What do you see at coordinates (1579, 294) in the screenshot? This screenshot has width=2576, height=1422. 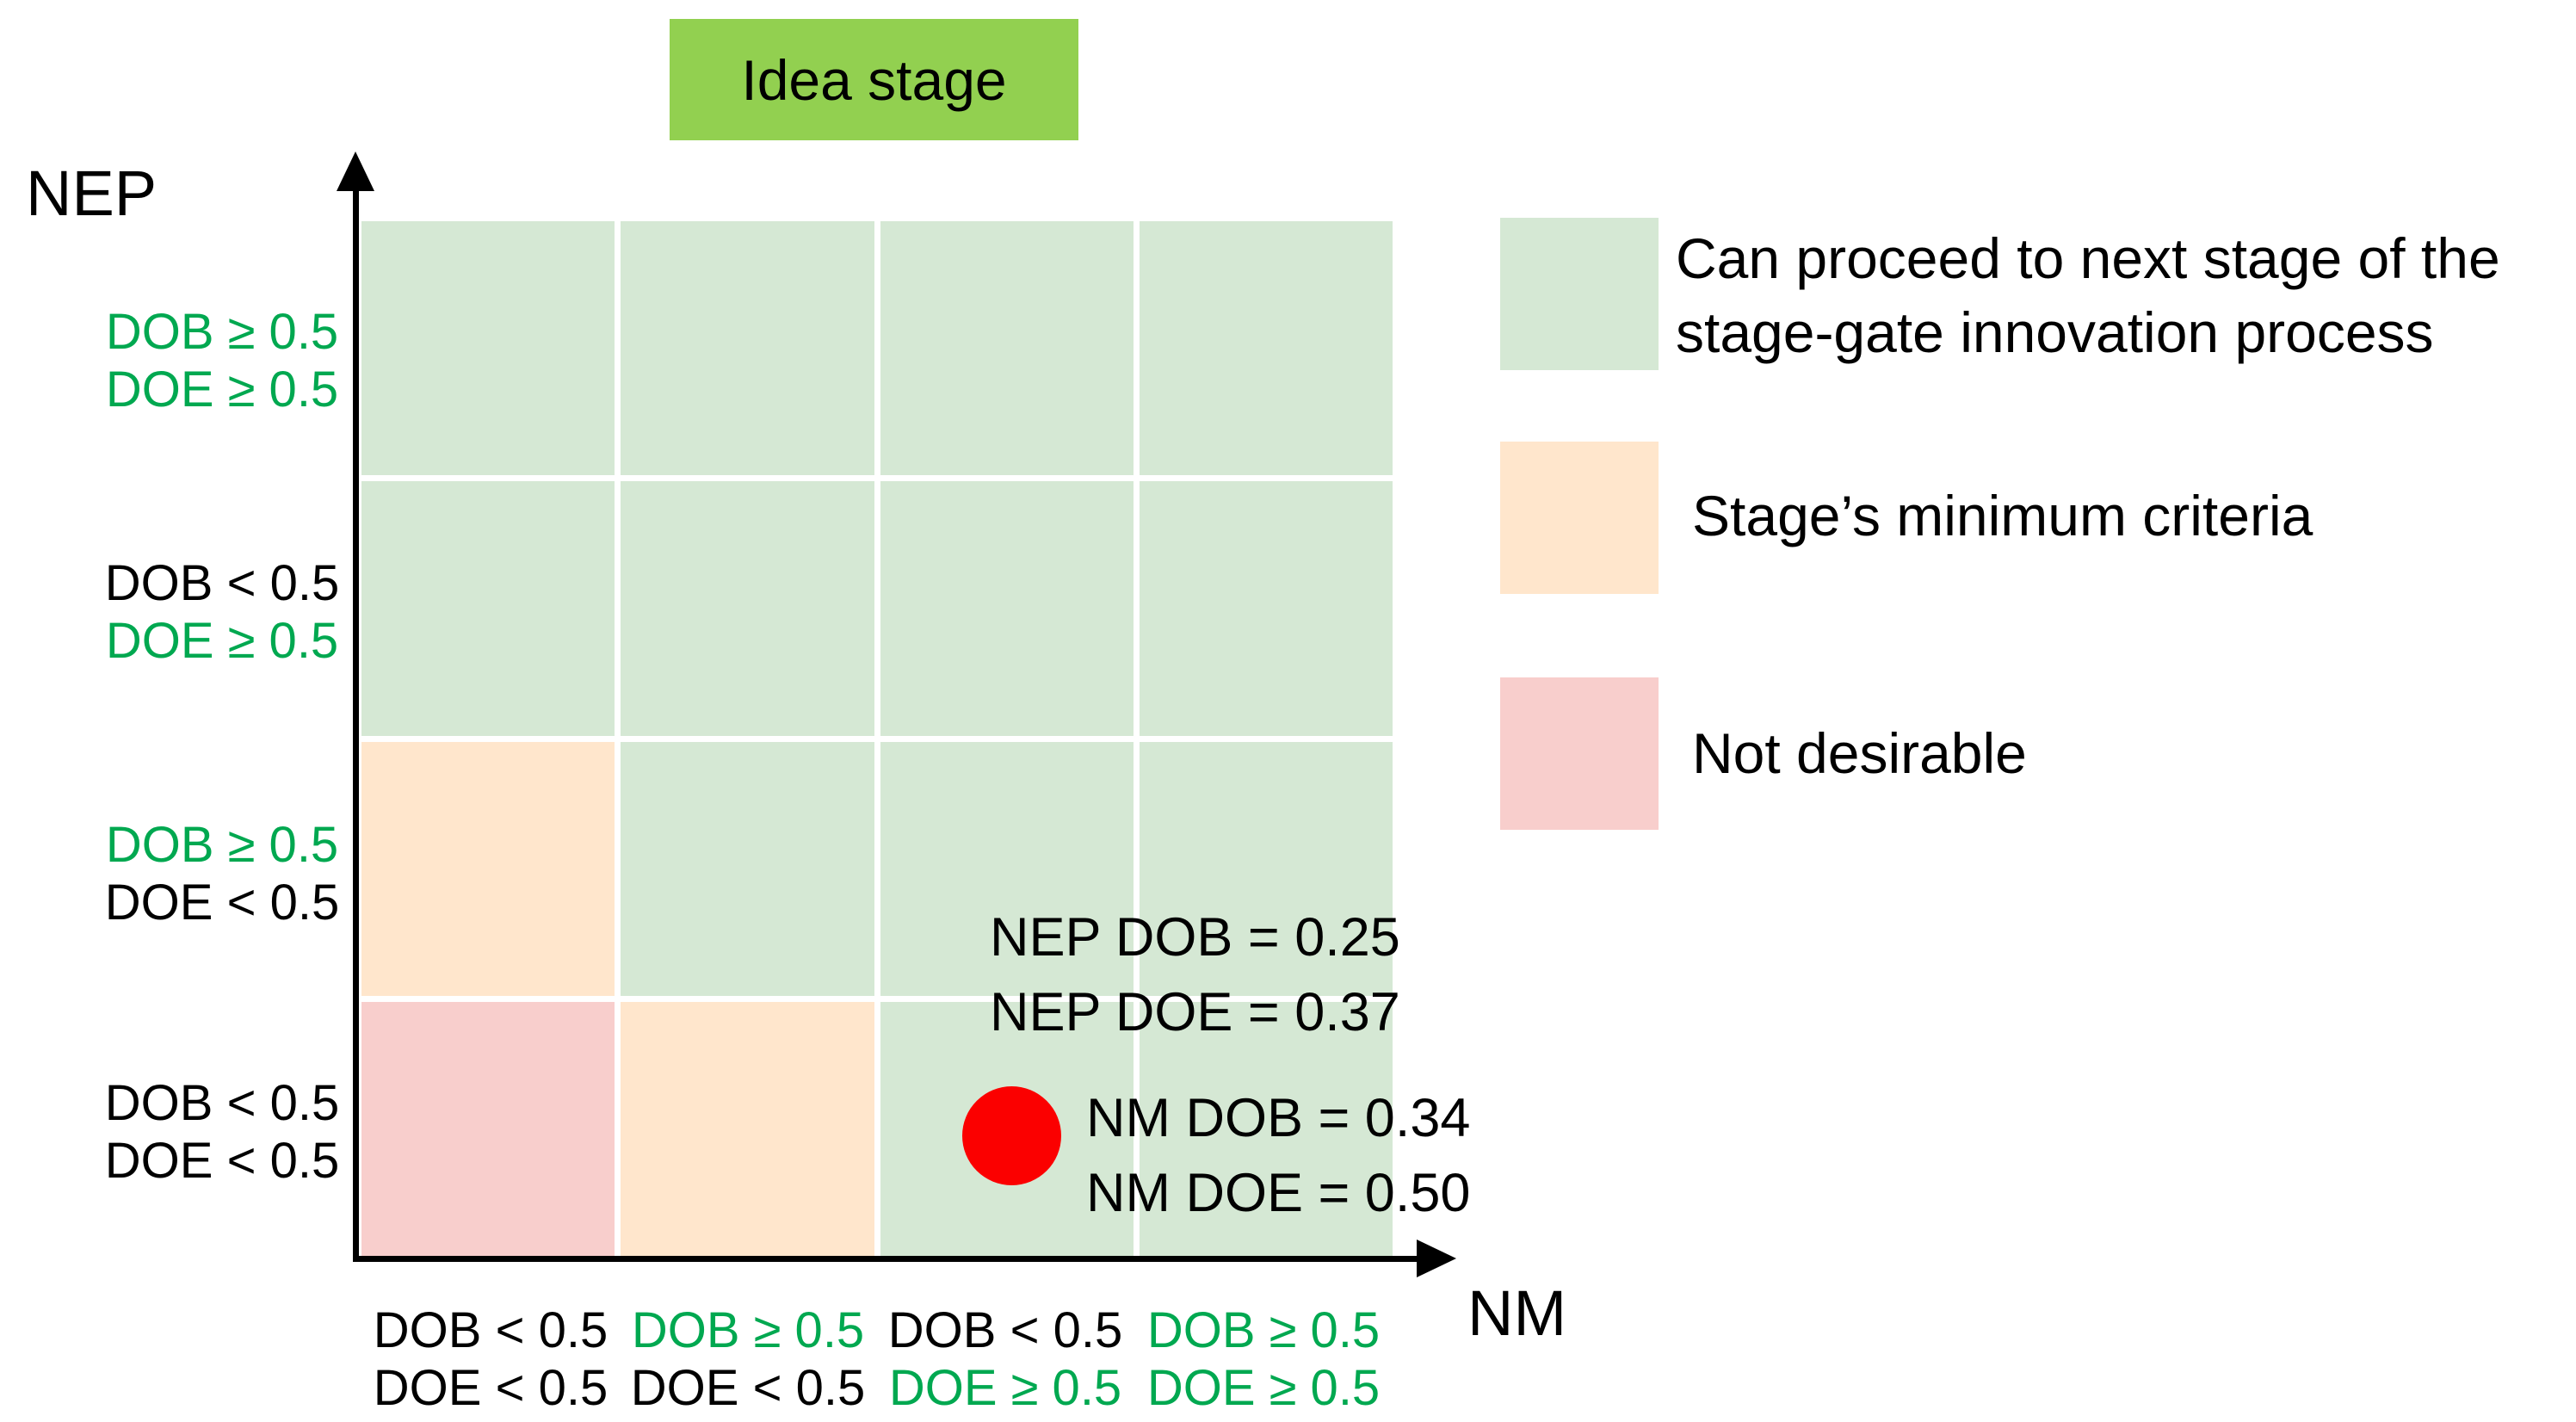 I see `legend-swatch-green` at bounding box center [1579, 294].